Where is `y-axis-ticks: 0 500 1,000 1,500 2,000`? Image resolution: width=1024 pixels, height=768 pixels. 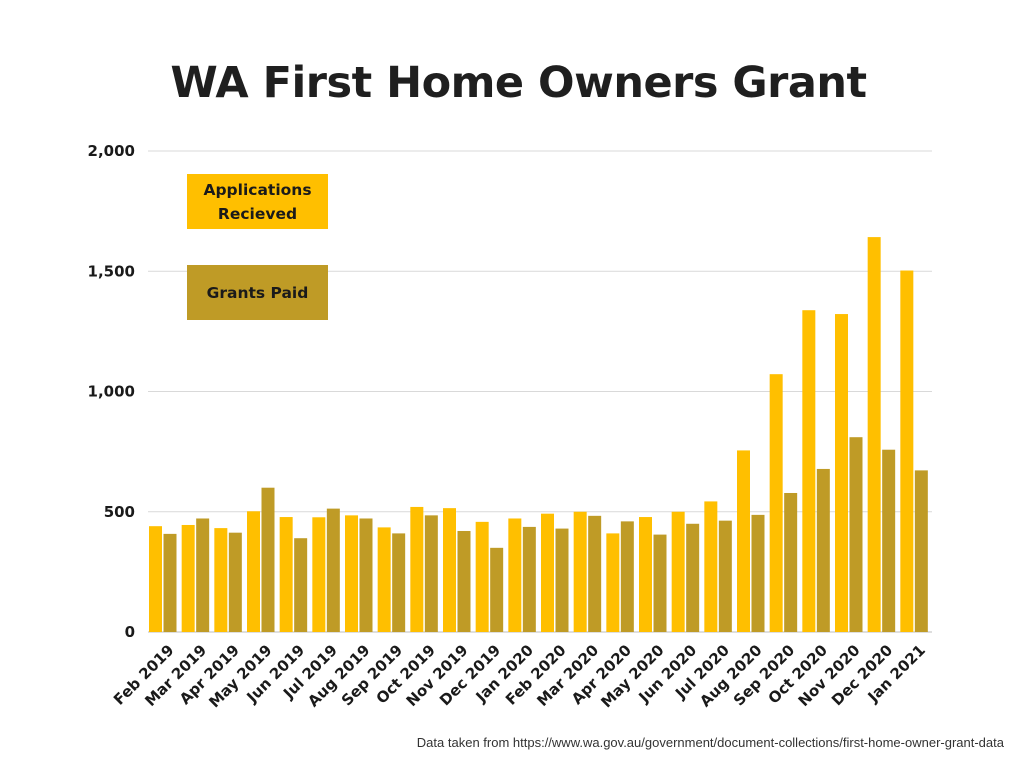 y-axis-ticks: 0 500 1,000 1,500 2,000 is located at coordinates (111, 391).